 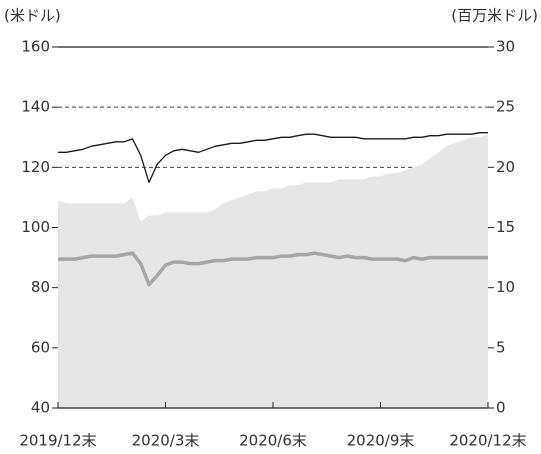 What do you see at coordinates (505, 167) in the screenshot?
I see `y2-tick-label: 20` at bounding box center [505, 167].